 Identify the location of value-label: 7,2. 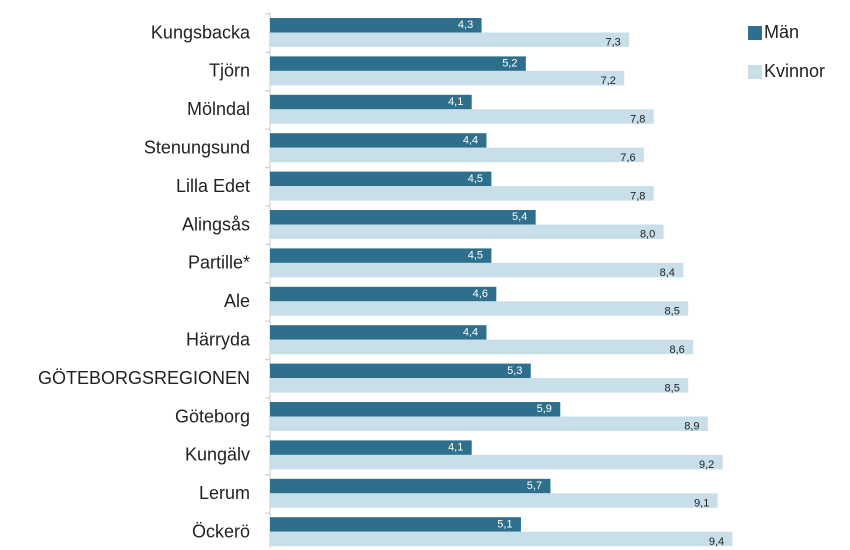
(608, 81).